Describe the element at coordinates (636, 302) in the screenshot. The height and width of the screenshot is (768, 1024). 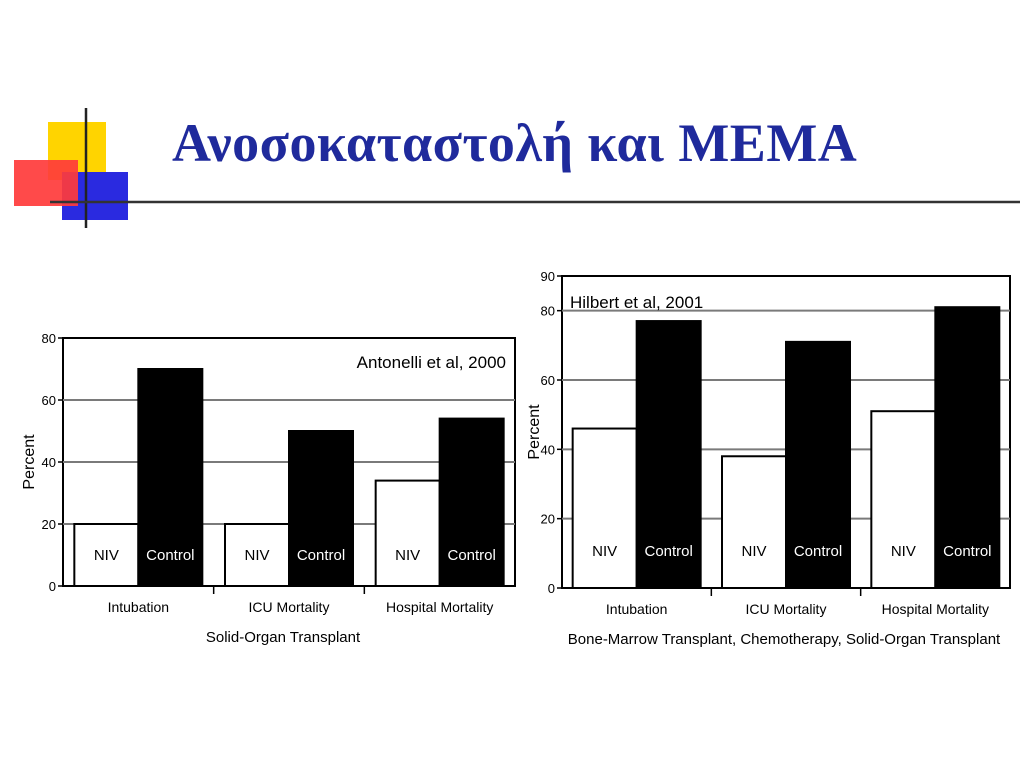
I see `study-annotation: Hilbert et al, 2001` at that location.